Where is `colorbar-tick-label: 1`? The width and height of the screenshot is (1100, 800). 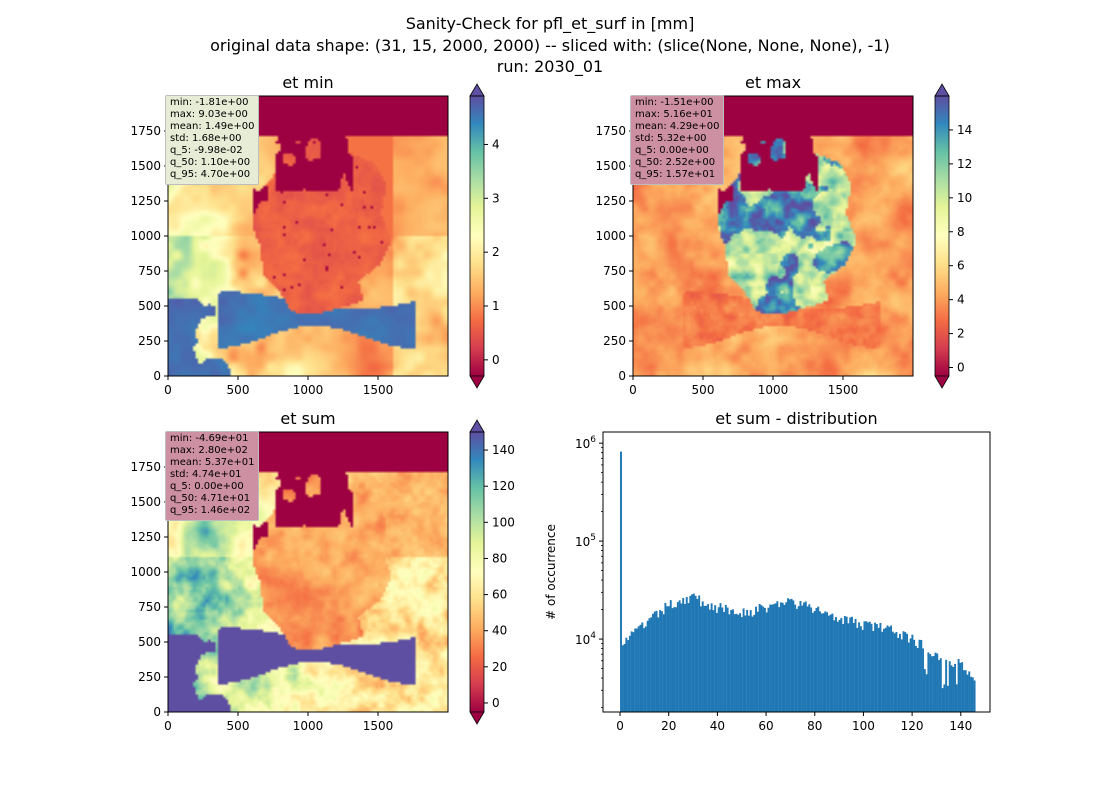 colorbar-tick-label: 1 is located at coordinates (496, 306).